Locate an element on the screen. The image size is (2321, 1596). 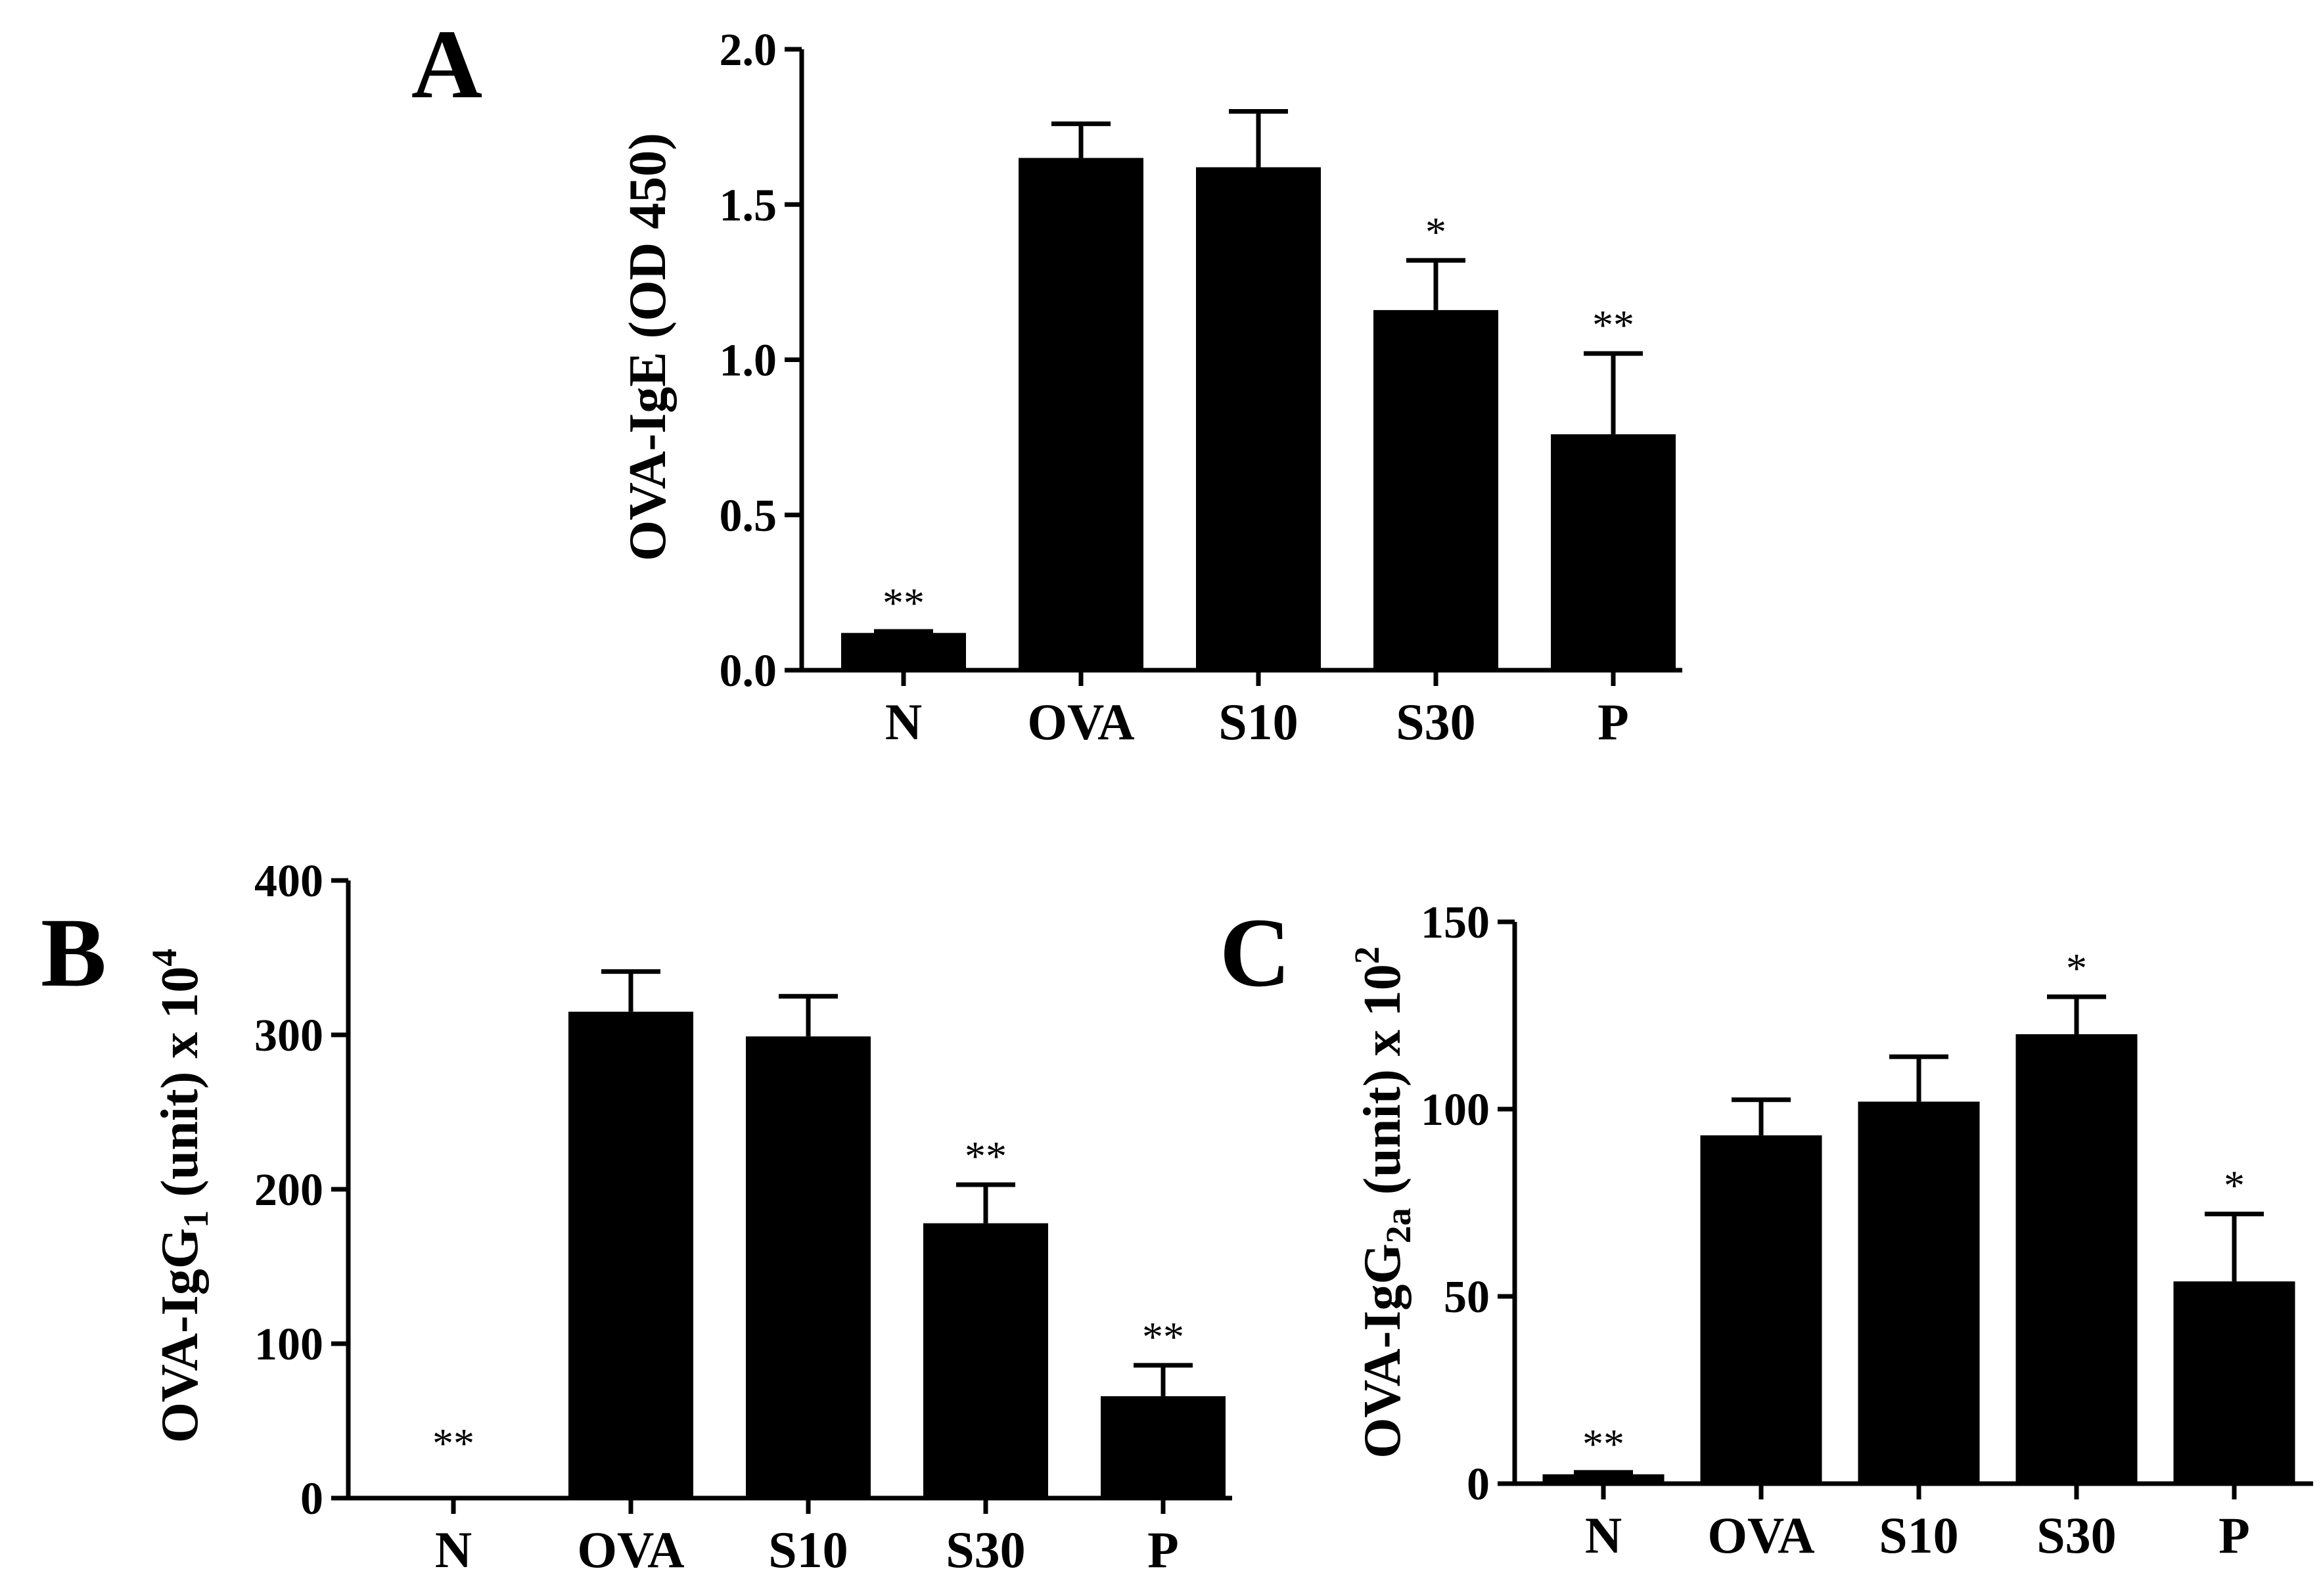
panel-b-category-label: OVA is located at coordinates (630, 1549).